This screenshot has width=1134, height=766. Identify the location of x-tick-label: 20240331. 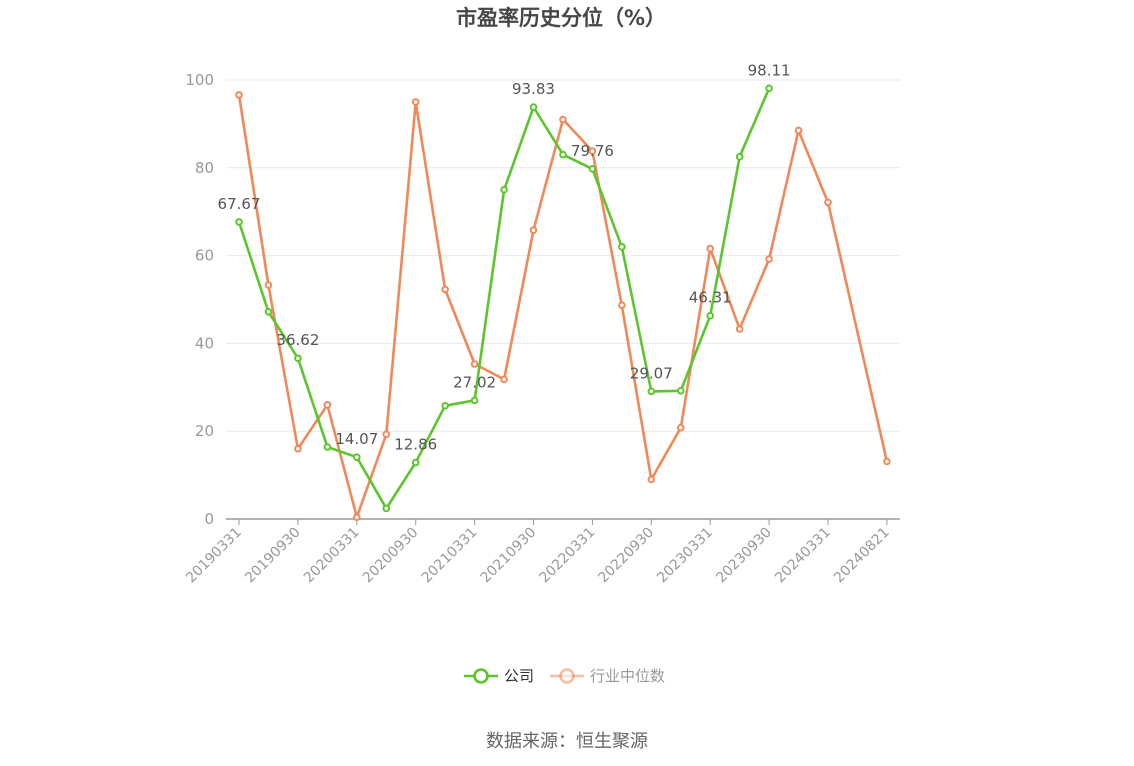
(803, 556).